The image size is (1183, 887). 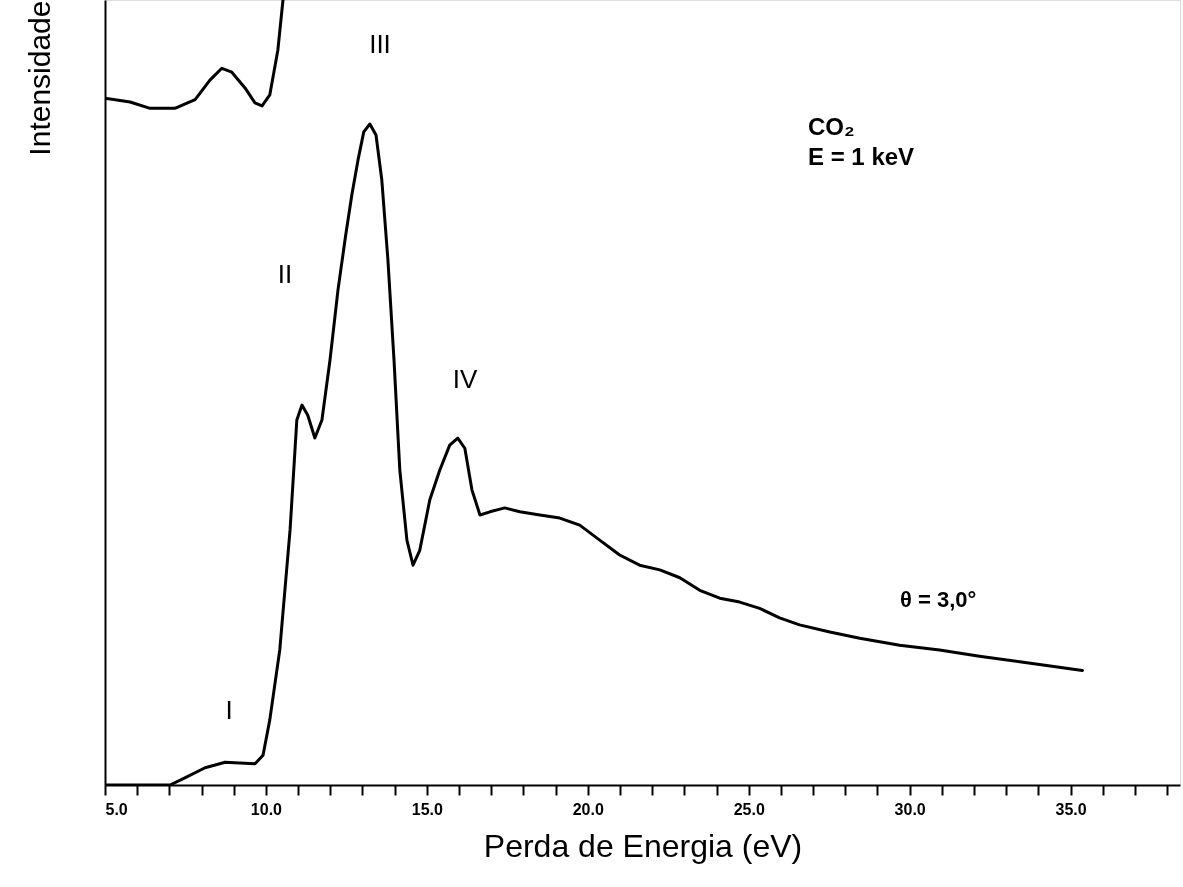 What do you see at coordinates (831, 126) in the screenshot?
I see `annotation: CO₂` at bounding box center [831, 126].